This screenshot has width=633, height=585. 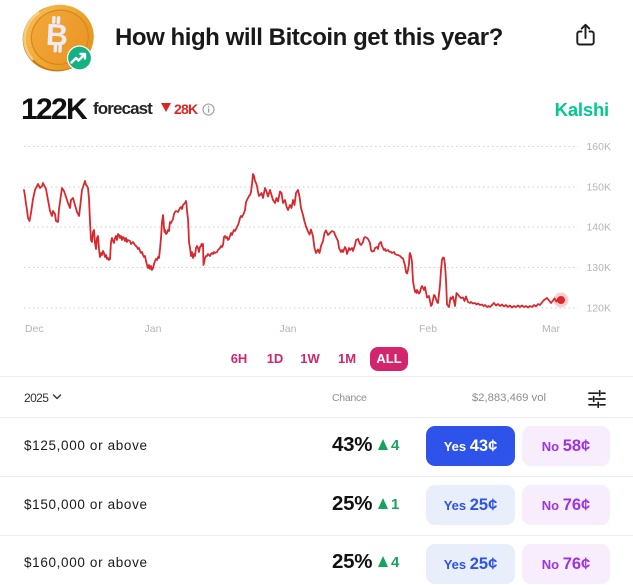 What do you see at coordinates (598, 309) in the screenshot?
I see `svg-text: 120K` at bounding box center [598, 309].